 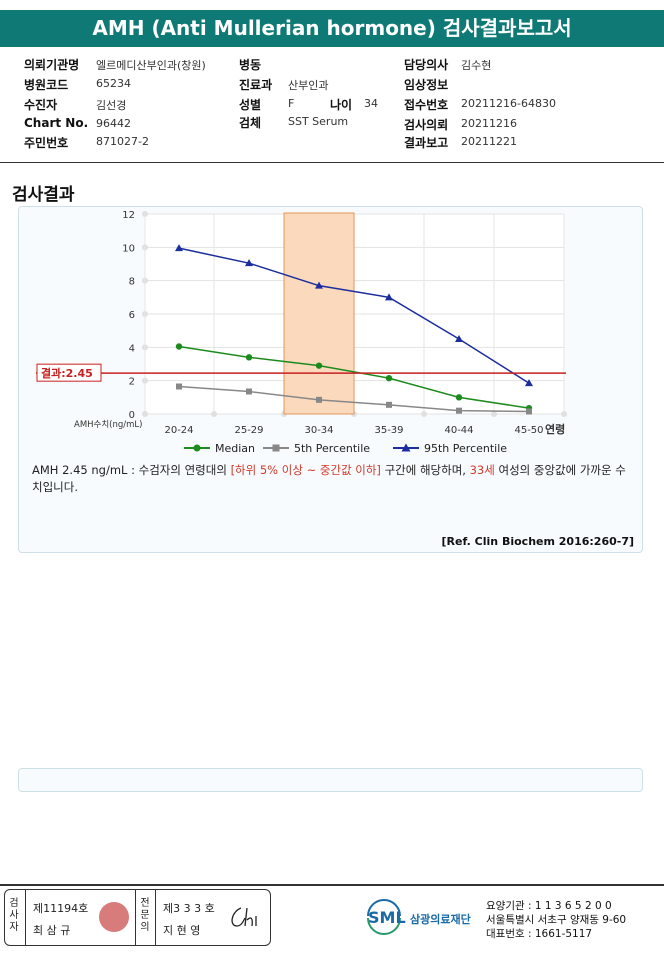 What do you see at coordinates (151, 65) in the screenshot?
I see `value-institution: 엘르메디산부인과(창원)` at bounding box center [151, 65].